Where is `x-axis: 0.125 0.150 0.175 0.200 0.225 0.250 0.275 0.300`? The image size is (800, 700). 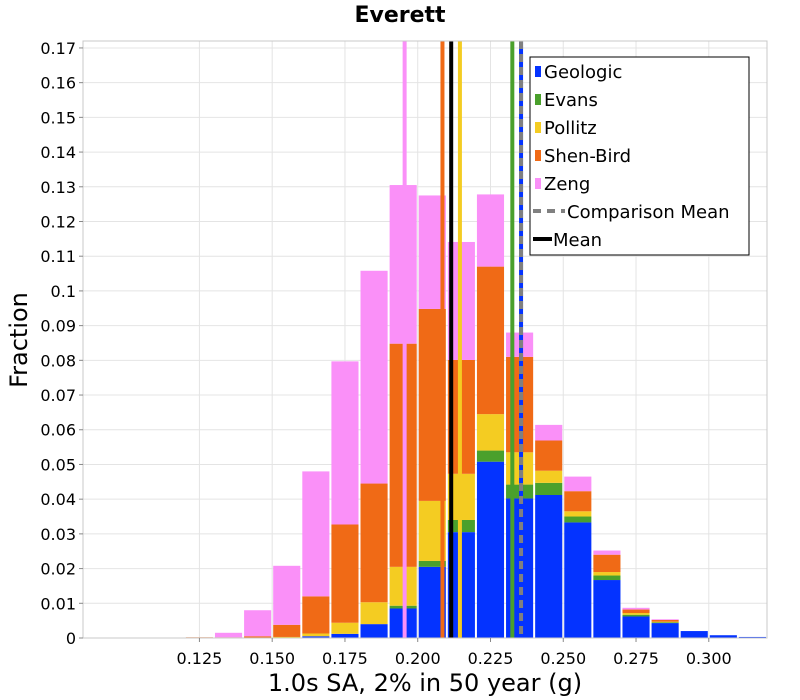 x-axis: 0.125 0.150 0.175 0.200 0.225 0.250 0.275 0.300 is located at coordinates (454, 653).